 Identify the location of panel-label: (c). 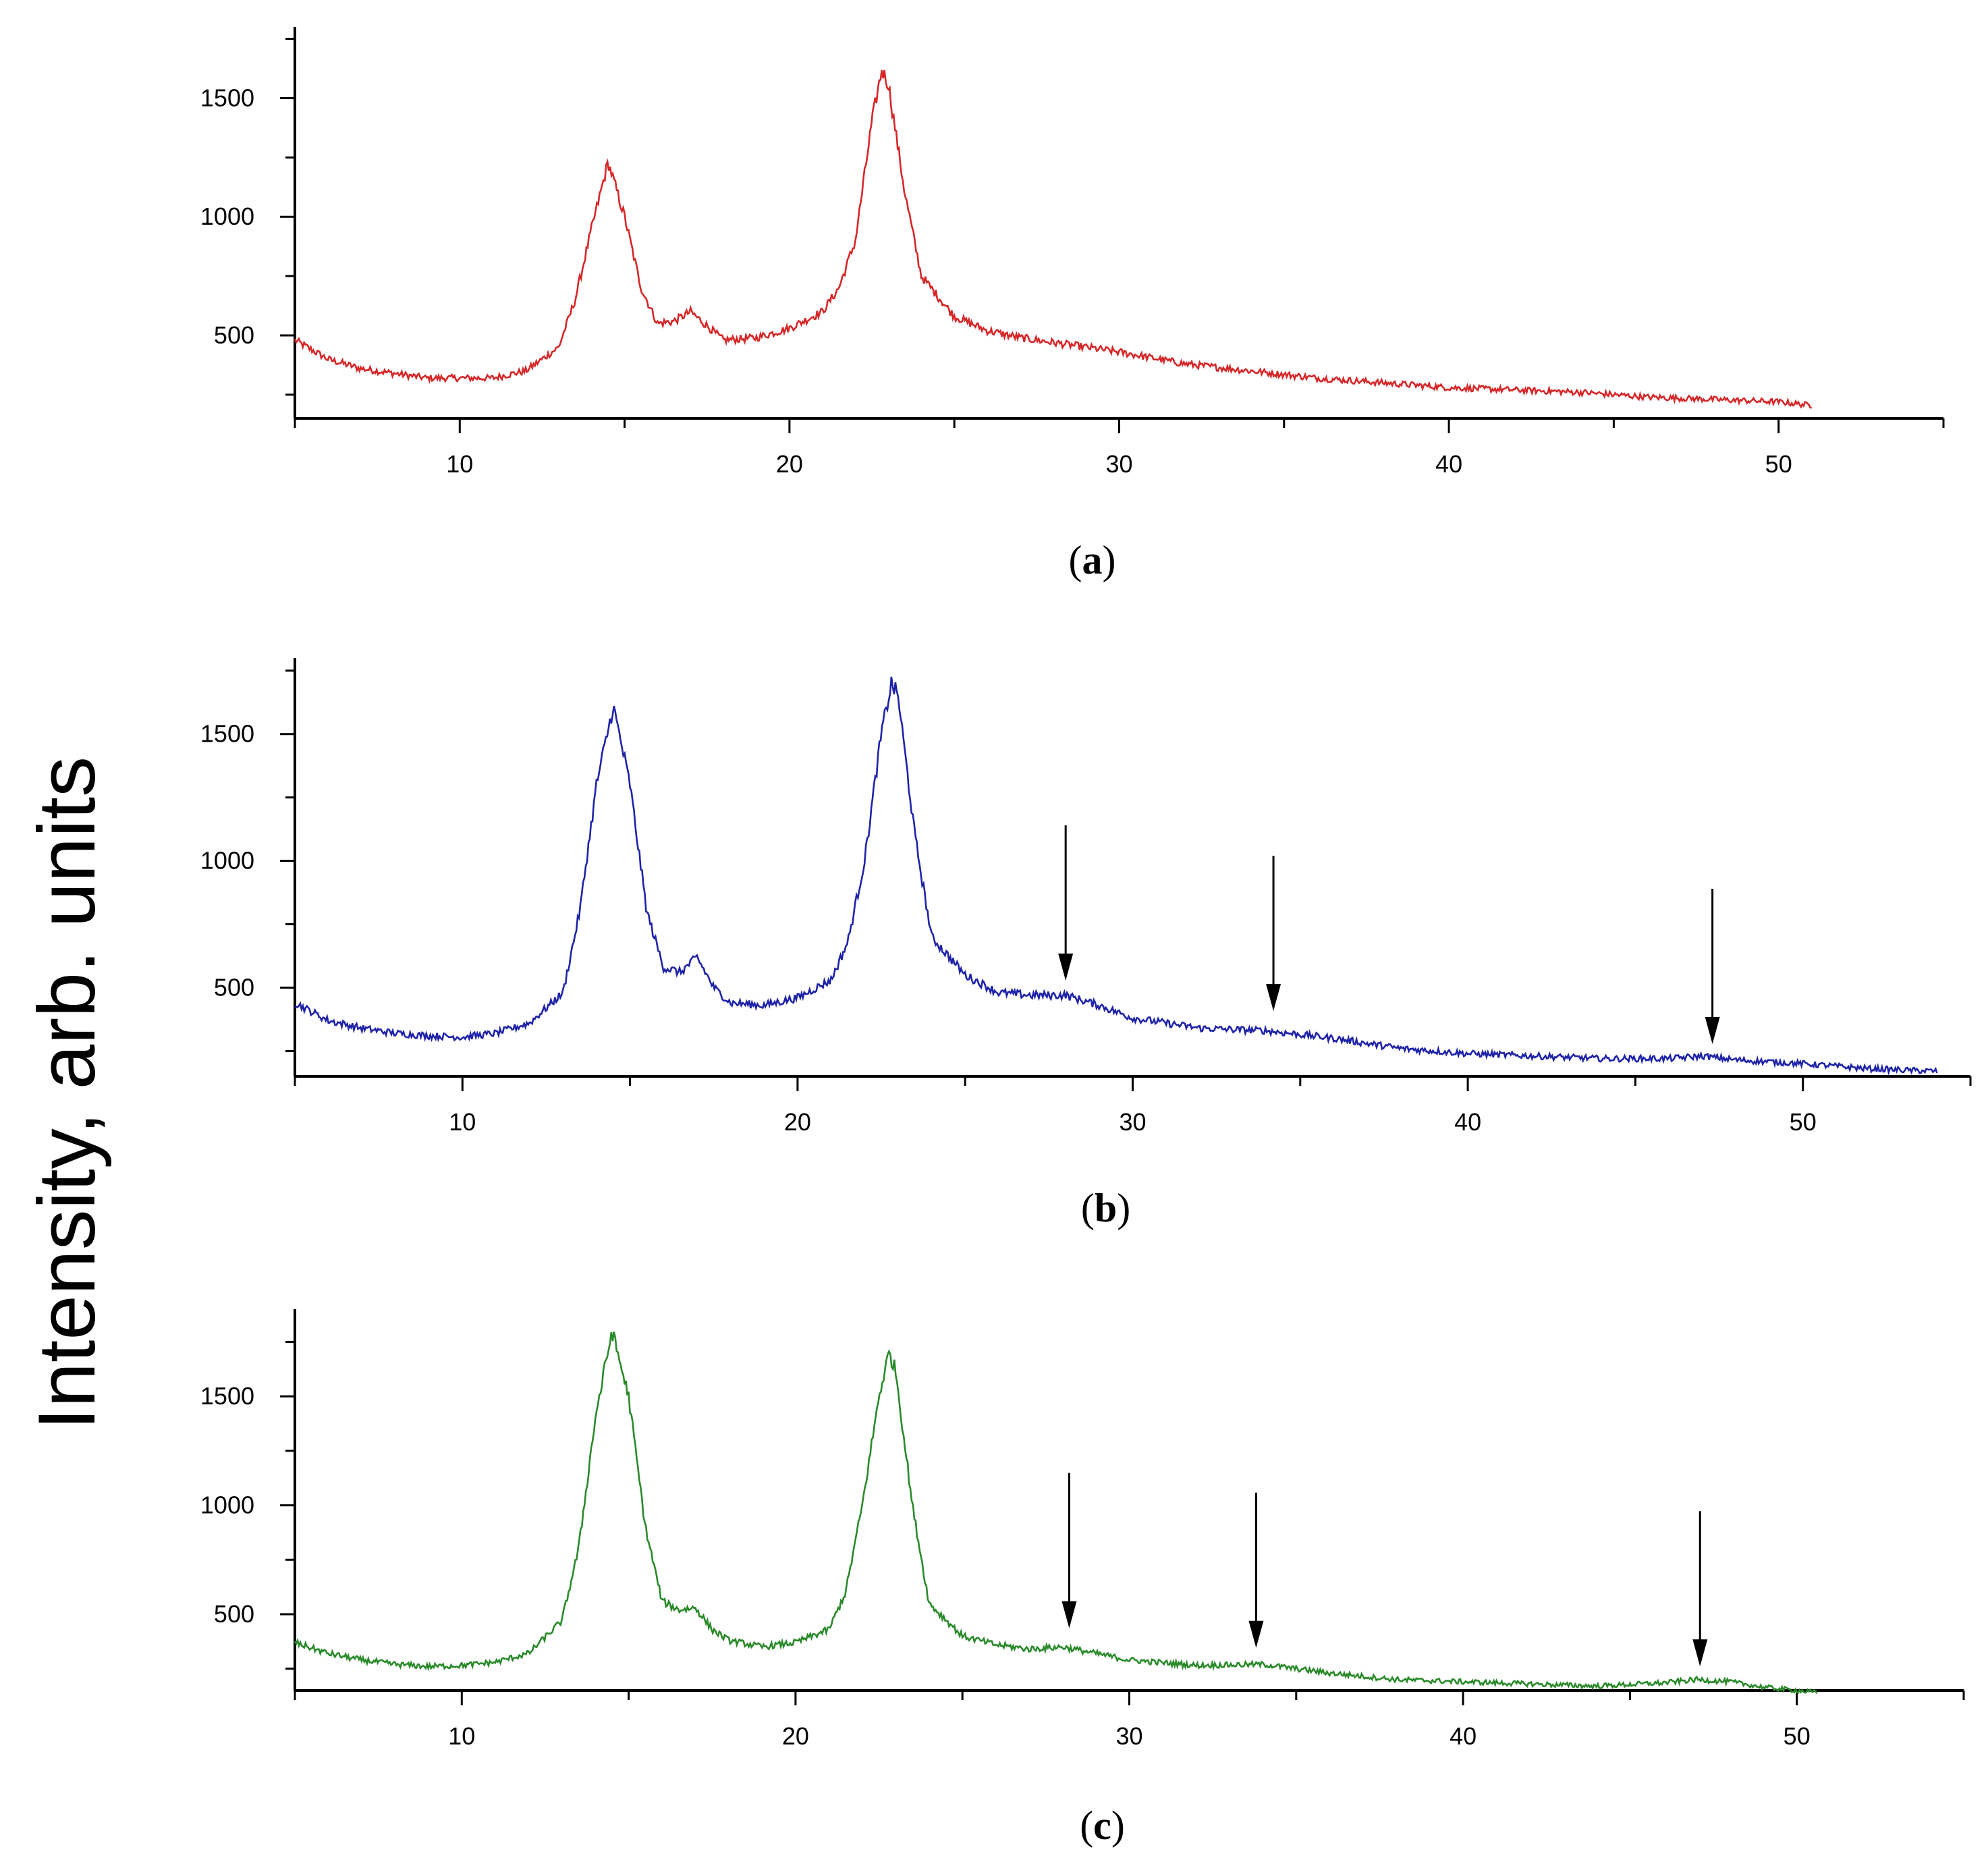
(1102, 1825).